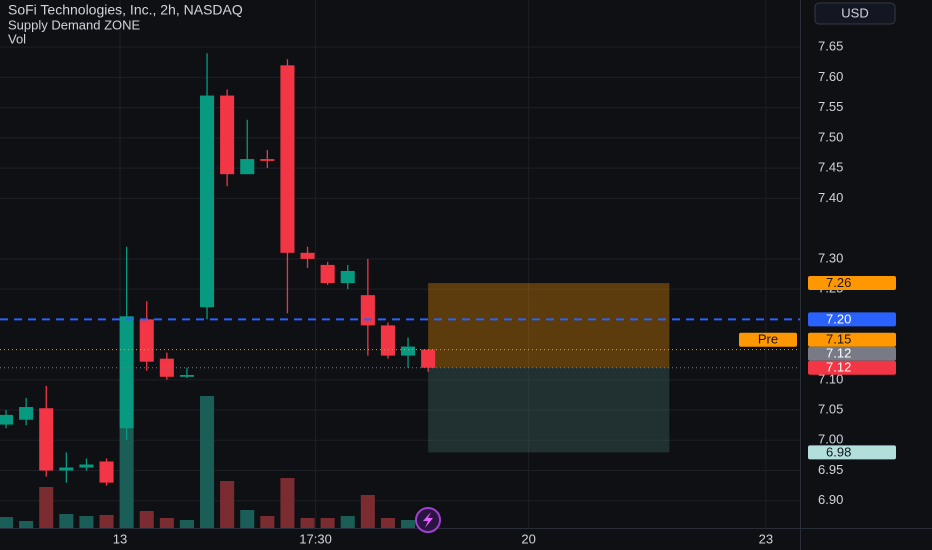 The image size is (932, 550). What do you see at coordinates (74, 24) in the screenshot?
I see `indicator-name: Supply Demand ZONE` at bounding box center [74, 24].